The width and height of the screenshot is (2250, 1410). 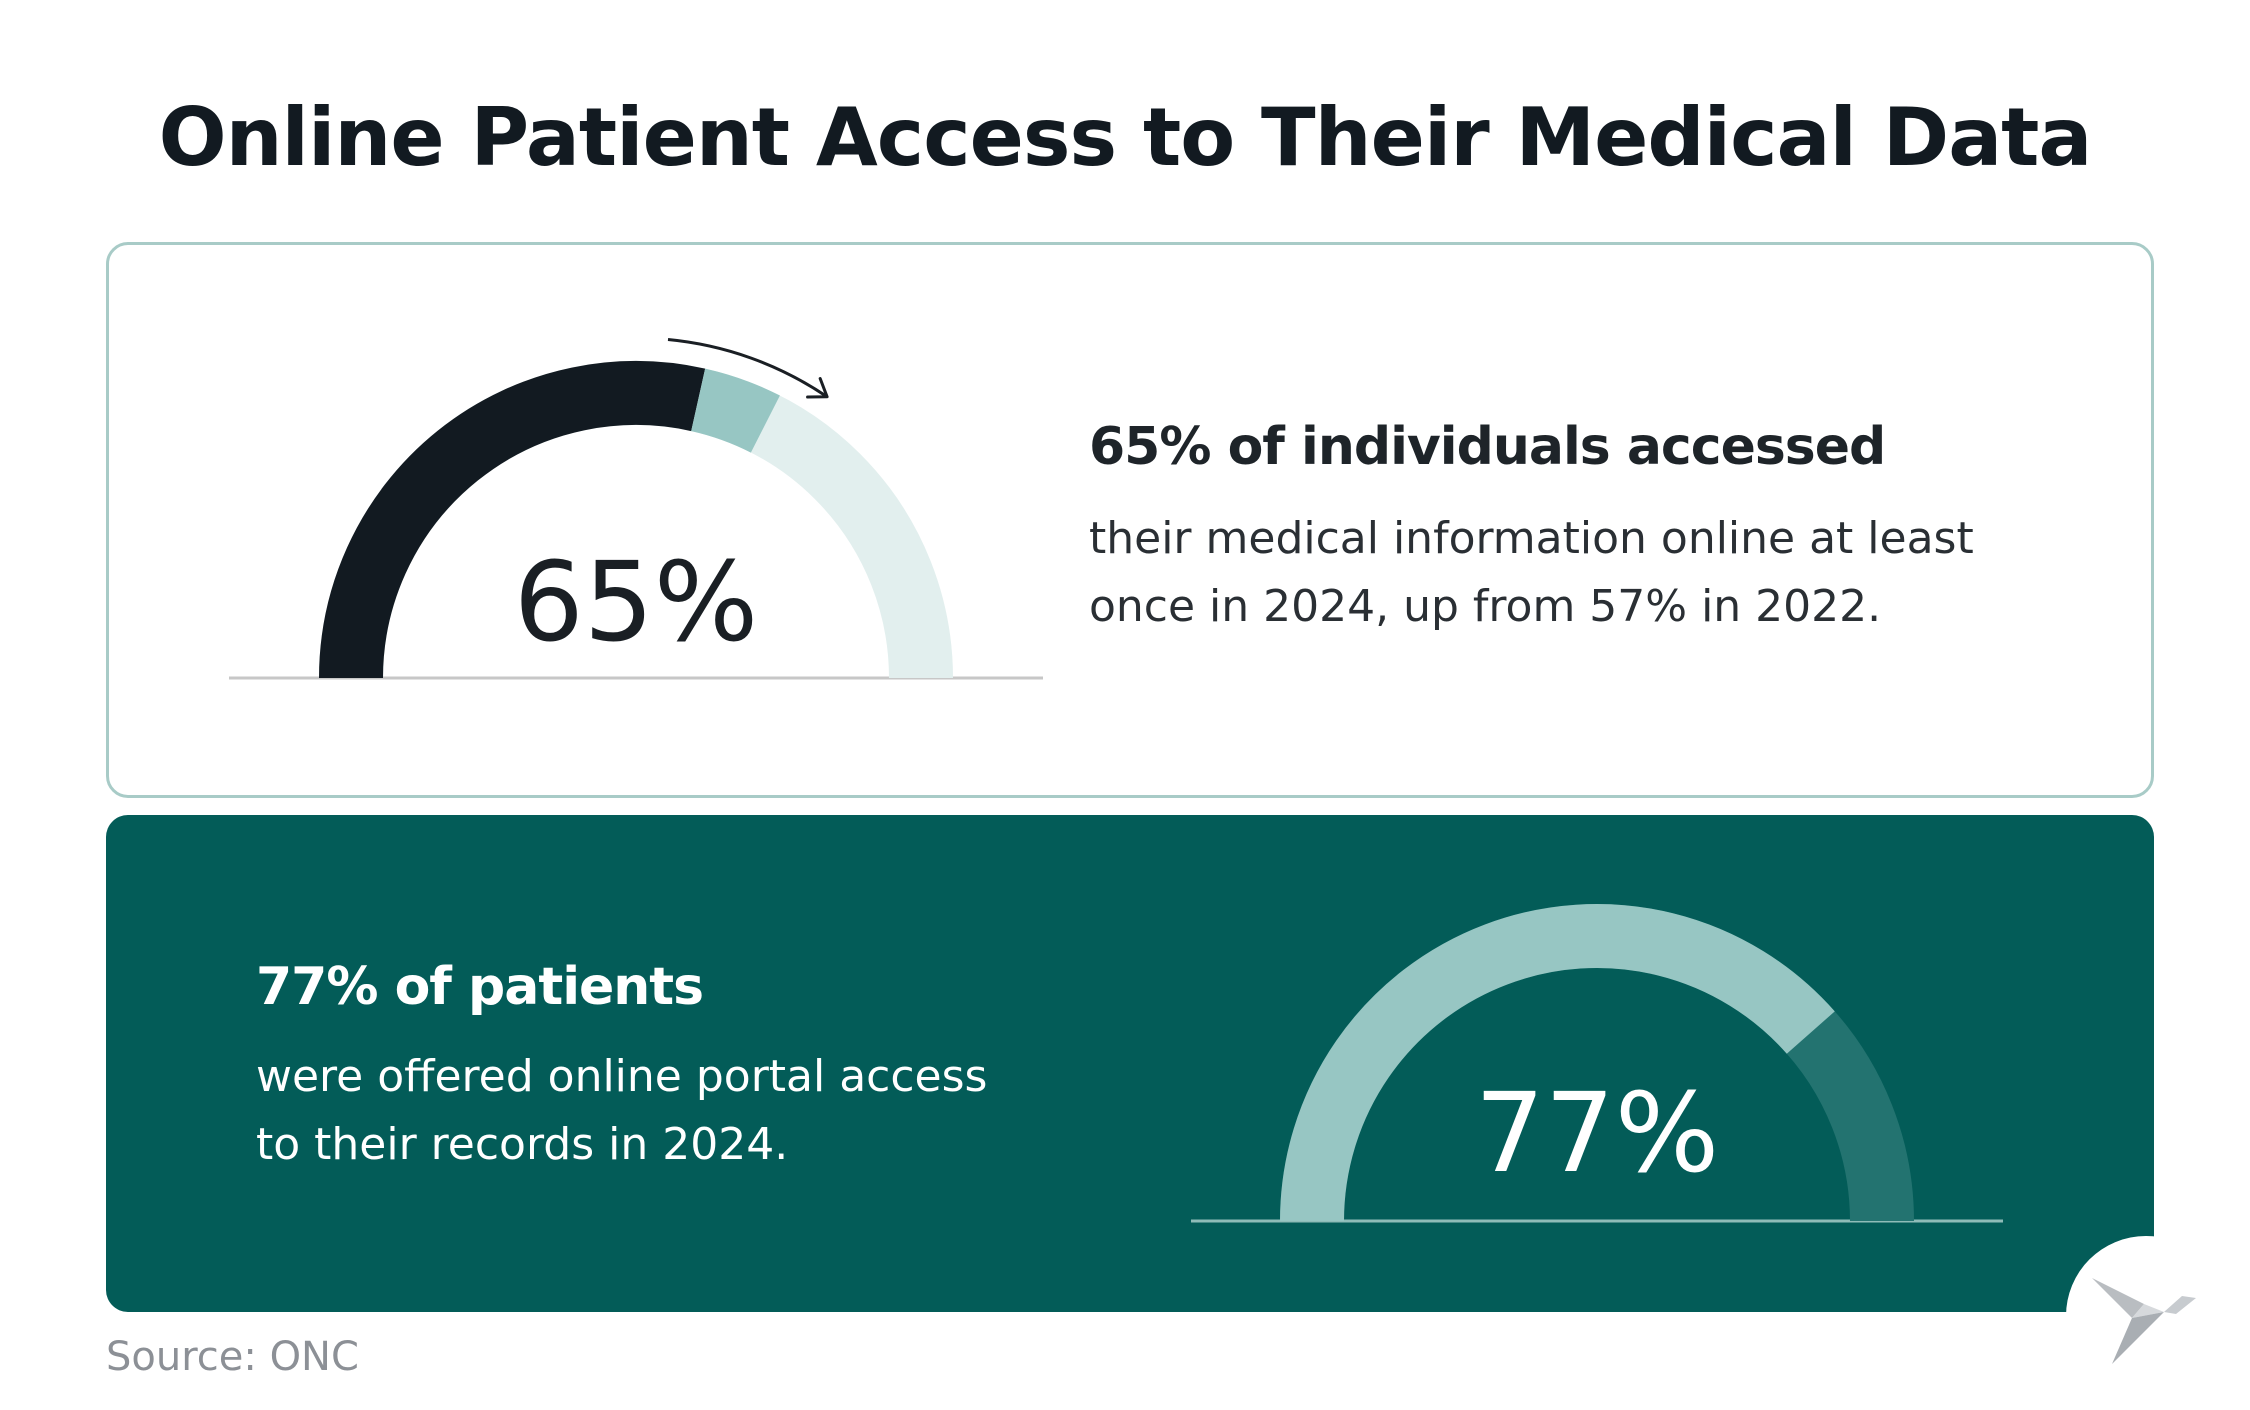 I want to click on gauge-chart-individuals: 65%, so click(x=636, y=509).